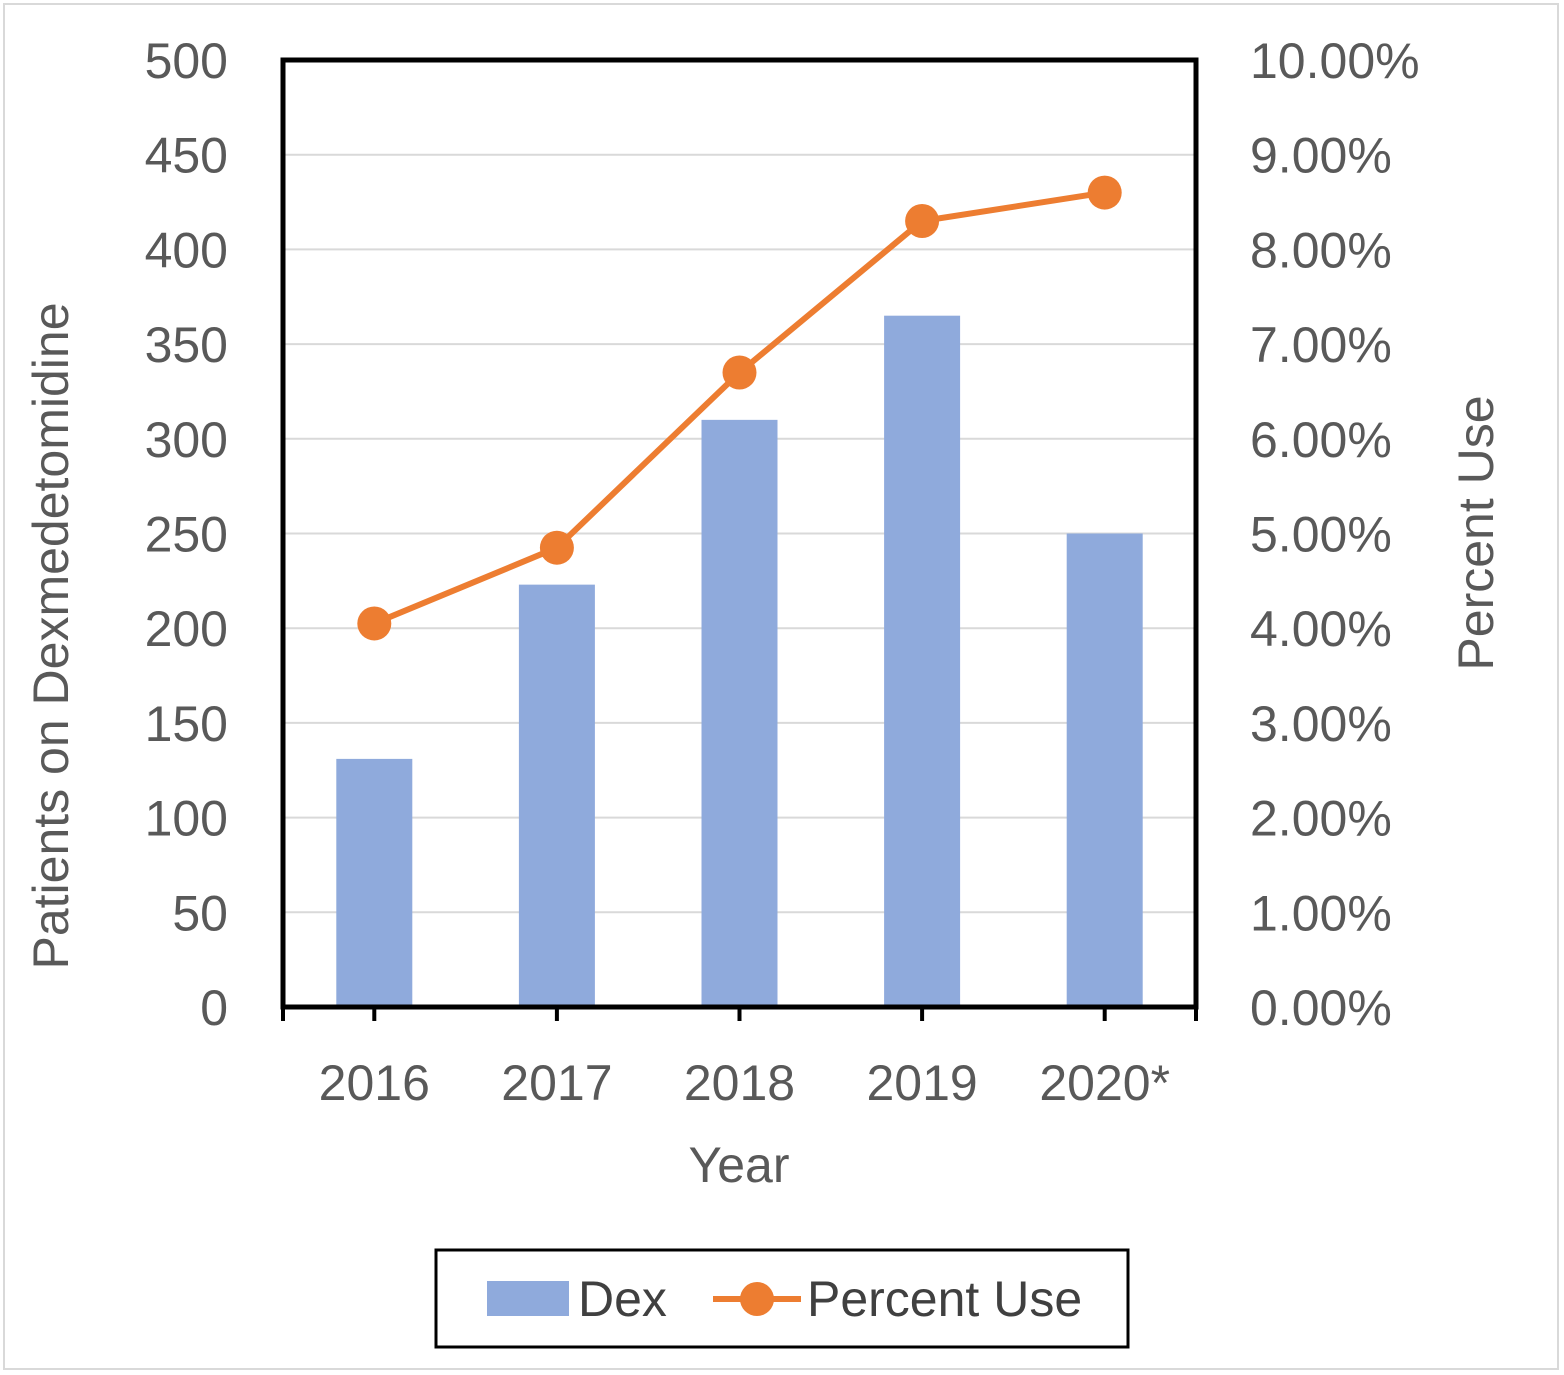  Describe the element at coordinates (1321, 535) in the screenshot. I see `y2-tick-label: 5.00%` at that location.